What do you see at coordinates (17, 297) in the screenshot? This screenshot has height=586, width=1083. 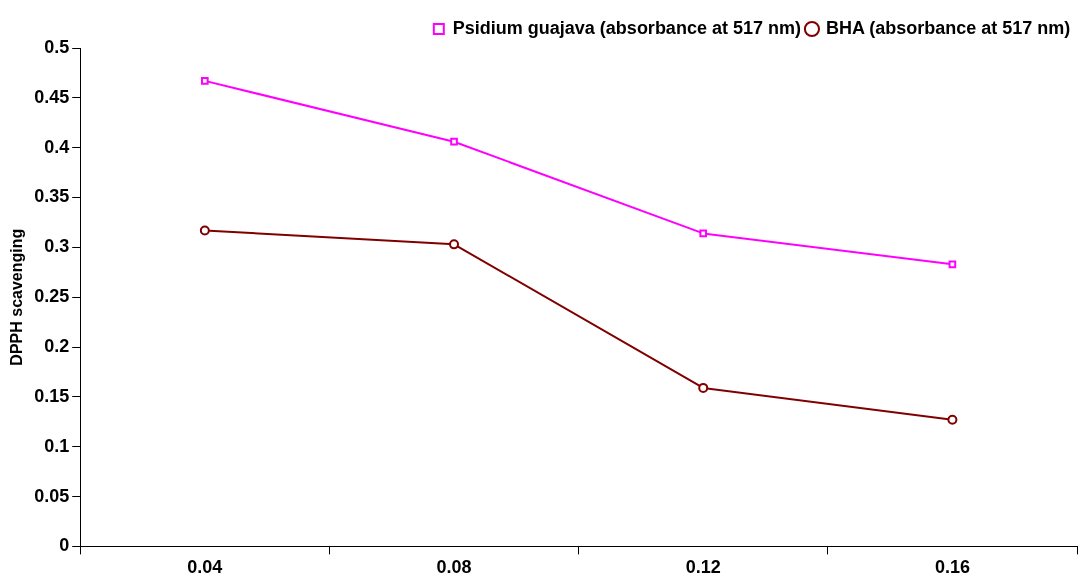 I see `y-axis-title: DPPH scavenging` at bounding box center [17, 297].